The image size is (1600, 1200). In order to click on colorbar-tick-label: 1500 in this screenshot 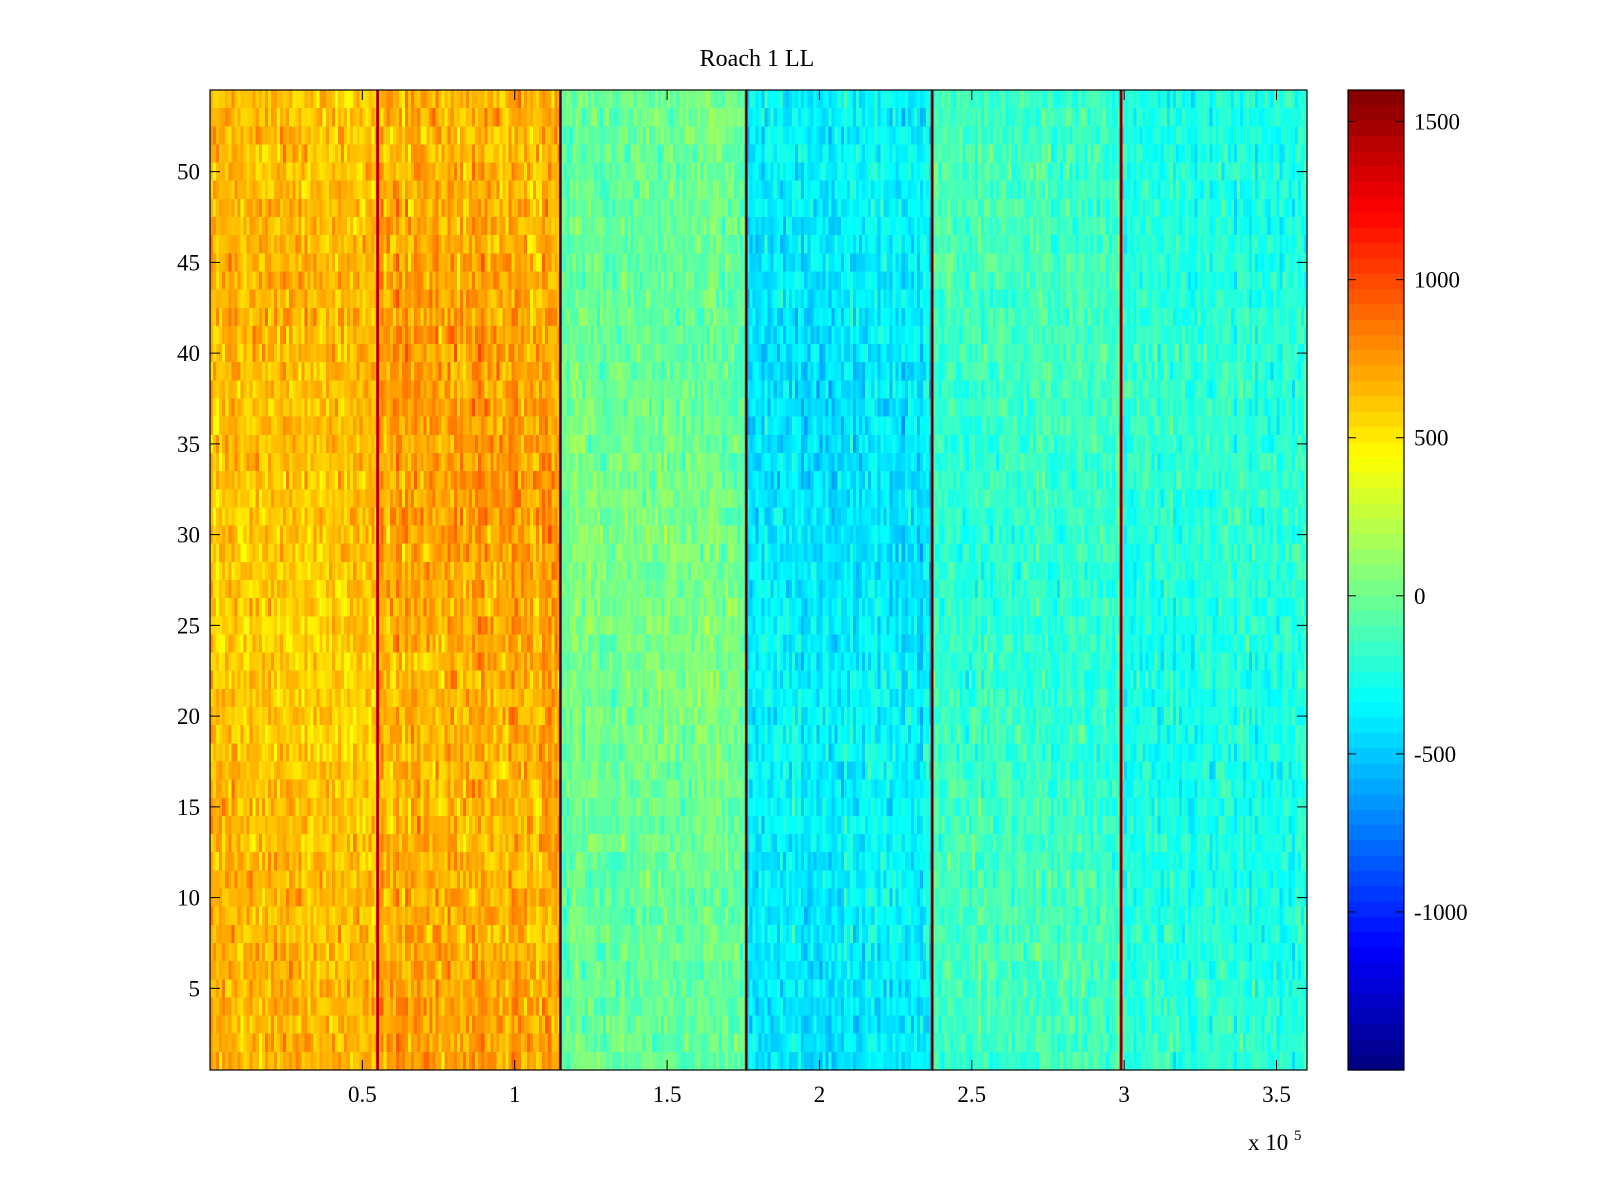, I will do `click(1437, 122)`.